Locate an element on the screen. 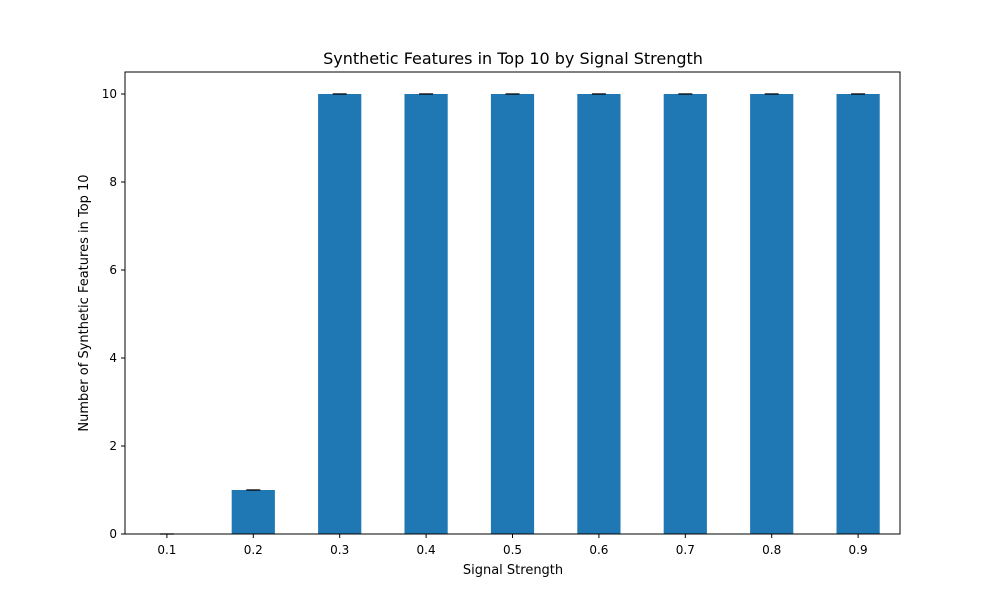 The image size is (1000, 600). y-axis-ticks: 0 2 4 6 8 10 is located at coordinates (113, 314).